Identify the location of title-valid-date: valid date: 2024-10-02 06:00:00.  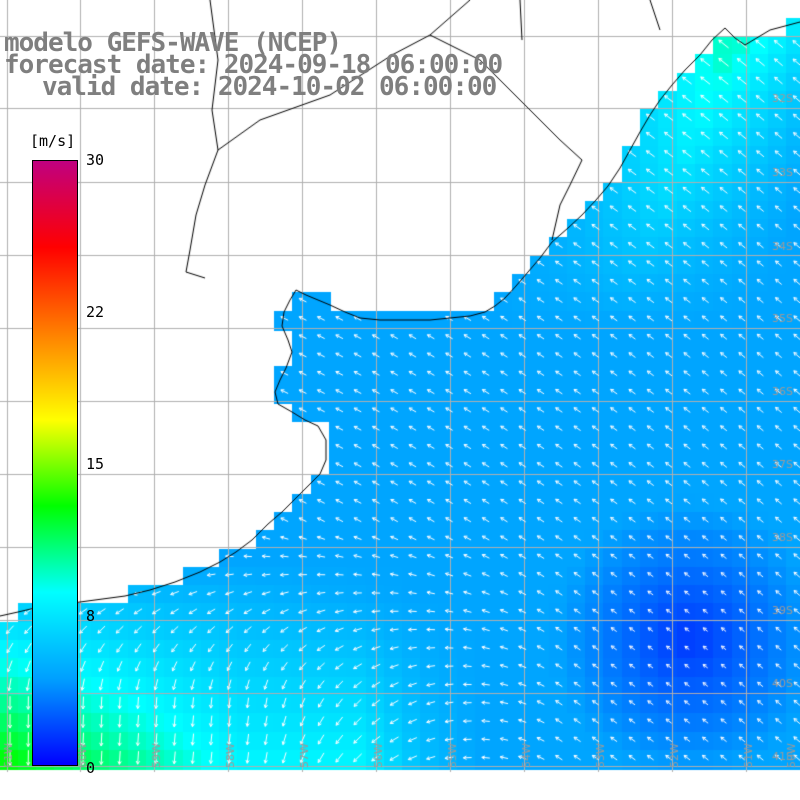
(269, 87).